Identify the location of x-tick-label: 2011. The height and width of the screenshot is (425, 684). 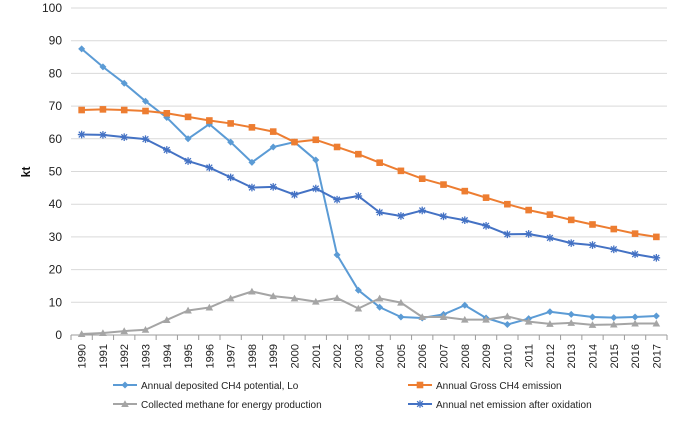
(530, 356).